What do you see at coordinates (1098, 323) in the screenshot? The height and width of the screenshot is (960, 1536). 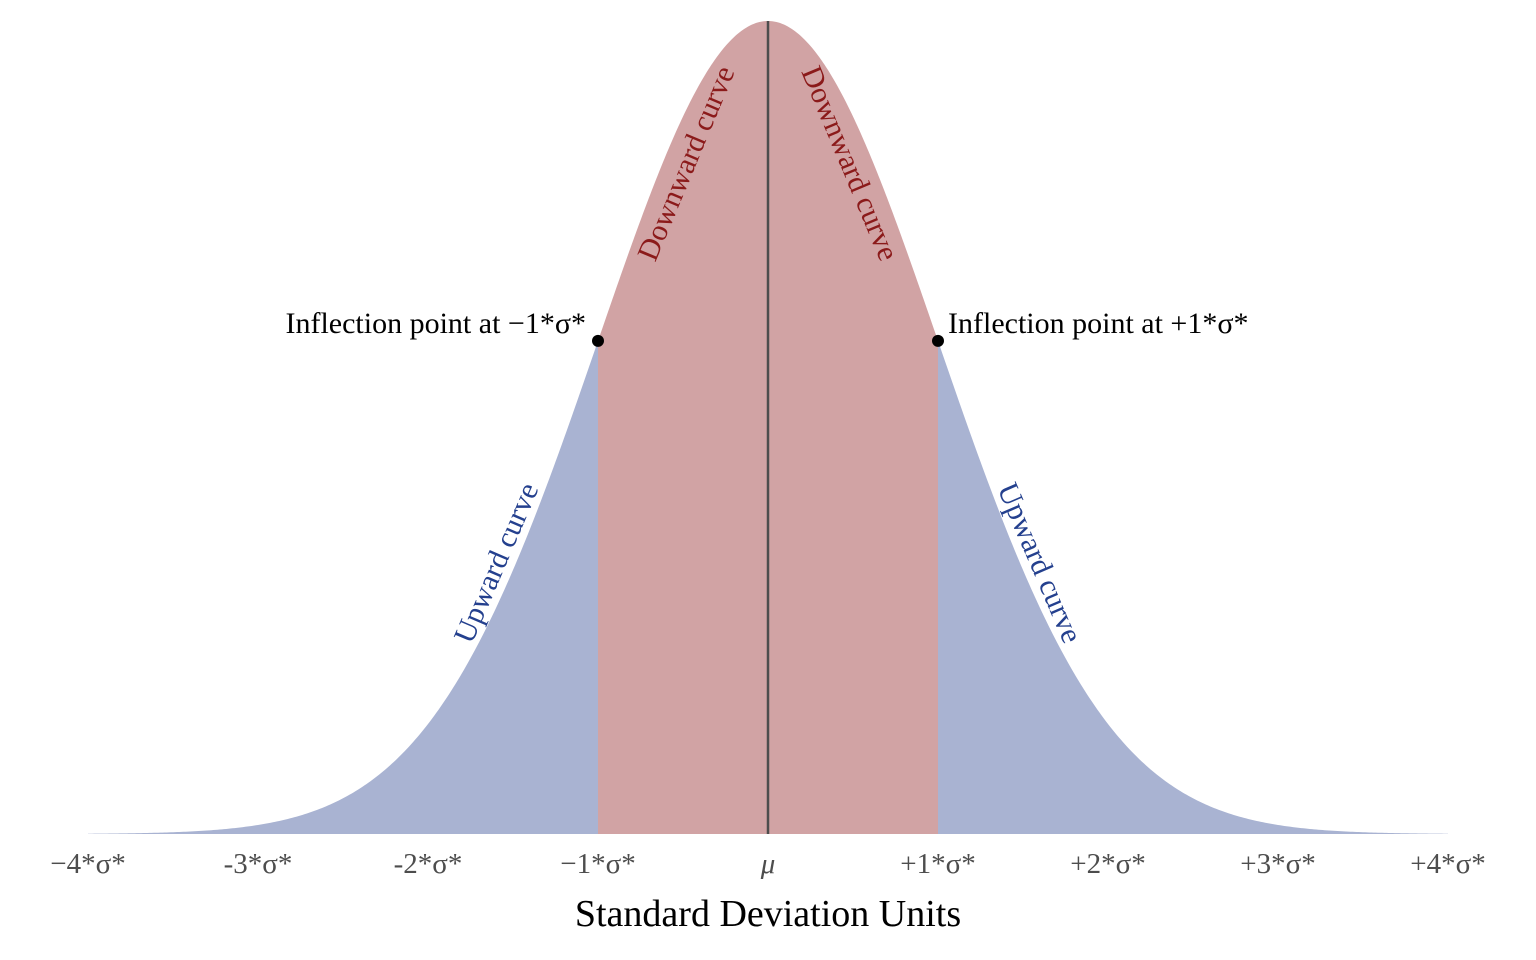 I see `inflection-label-right: Inflection point at +1*σ*` at bounding box center [1098, 323].